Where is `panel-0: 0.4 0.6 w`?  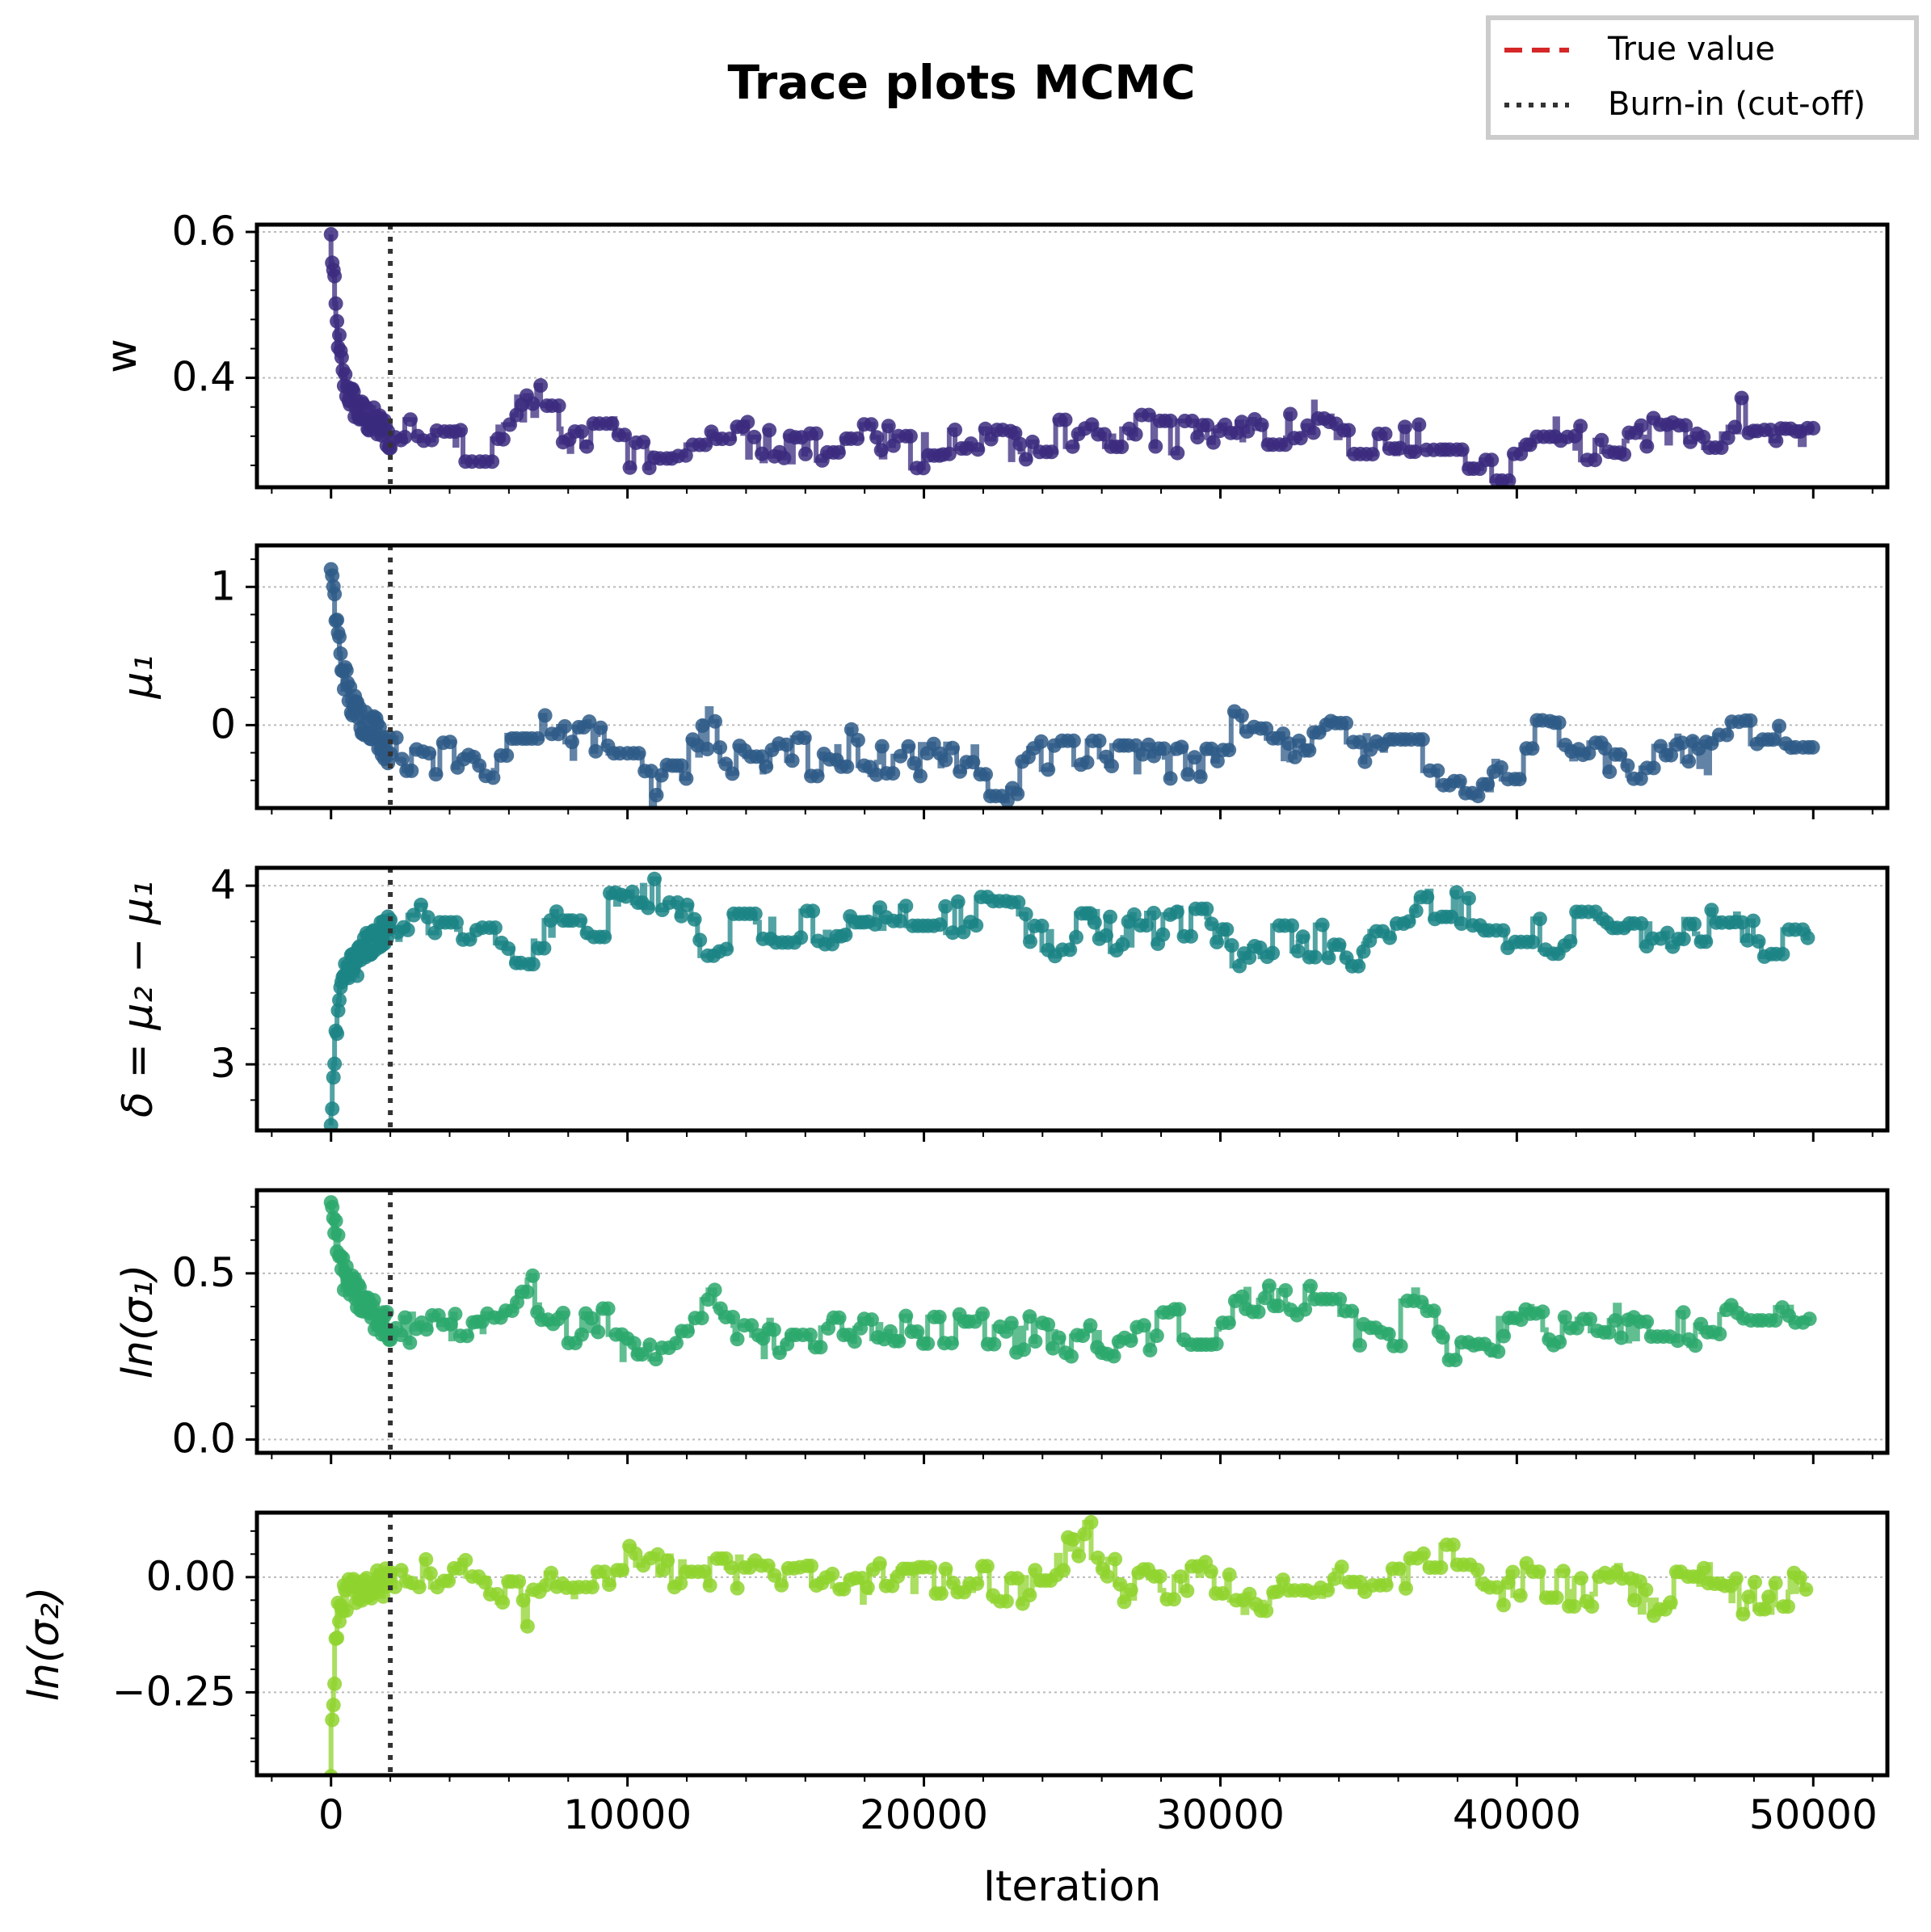
panel-0: 0.4 0.6 w is located at coordinates (994, 353).